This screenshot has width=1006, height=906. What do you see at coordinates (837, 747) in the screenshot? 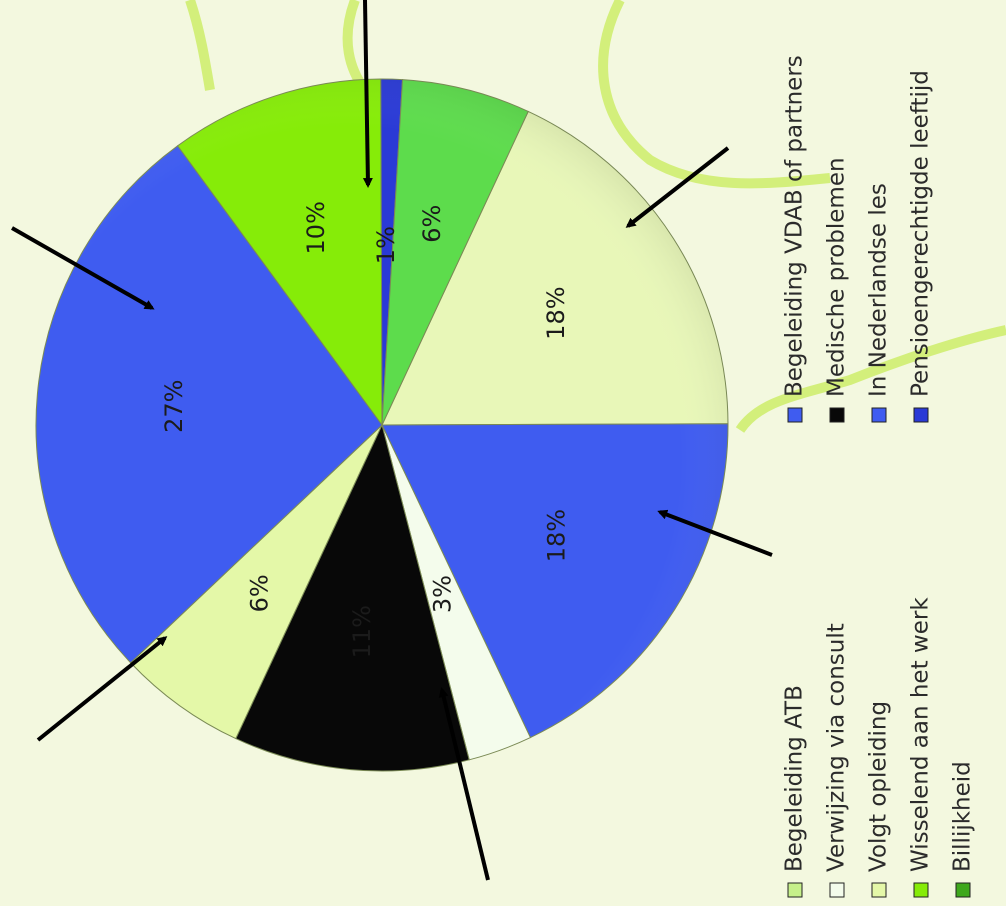
I see `legend-label: Verwijzing via consult` at bounding box center [837, 747].